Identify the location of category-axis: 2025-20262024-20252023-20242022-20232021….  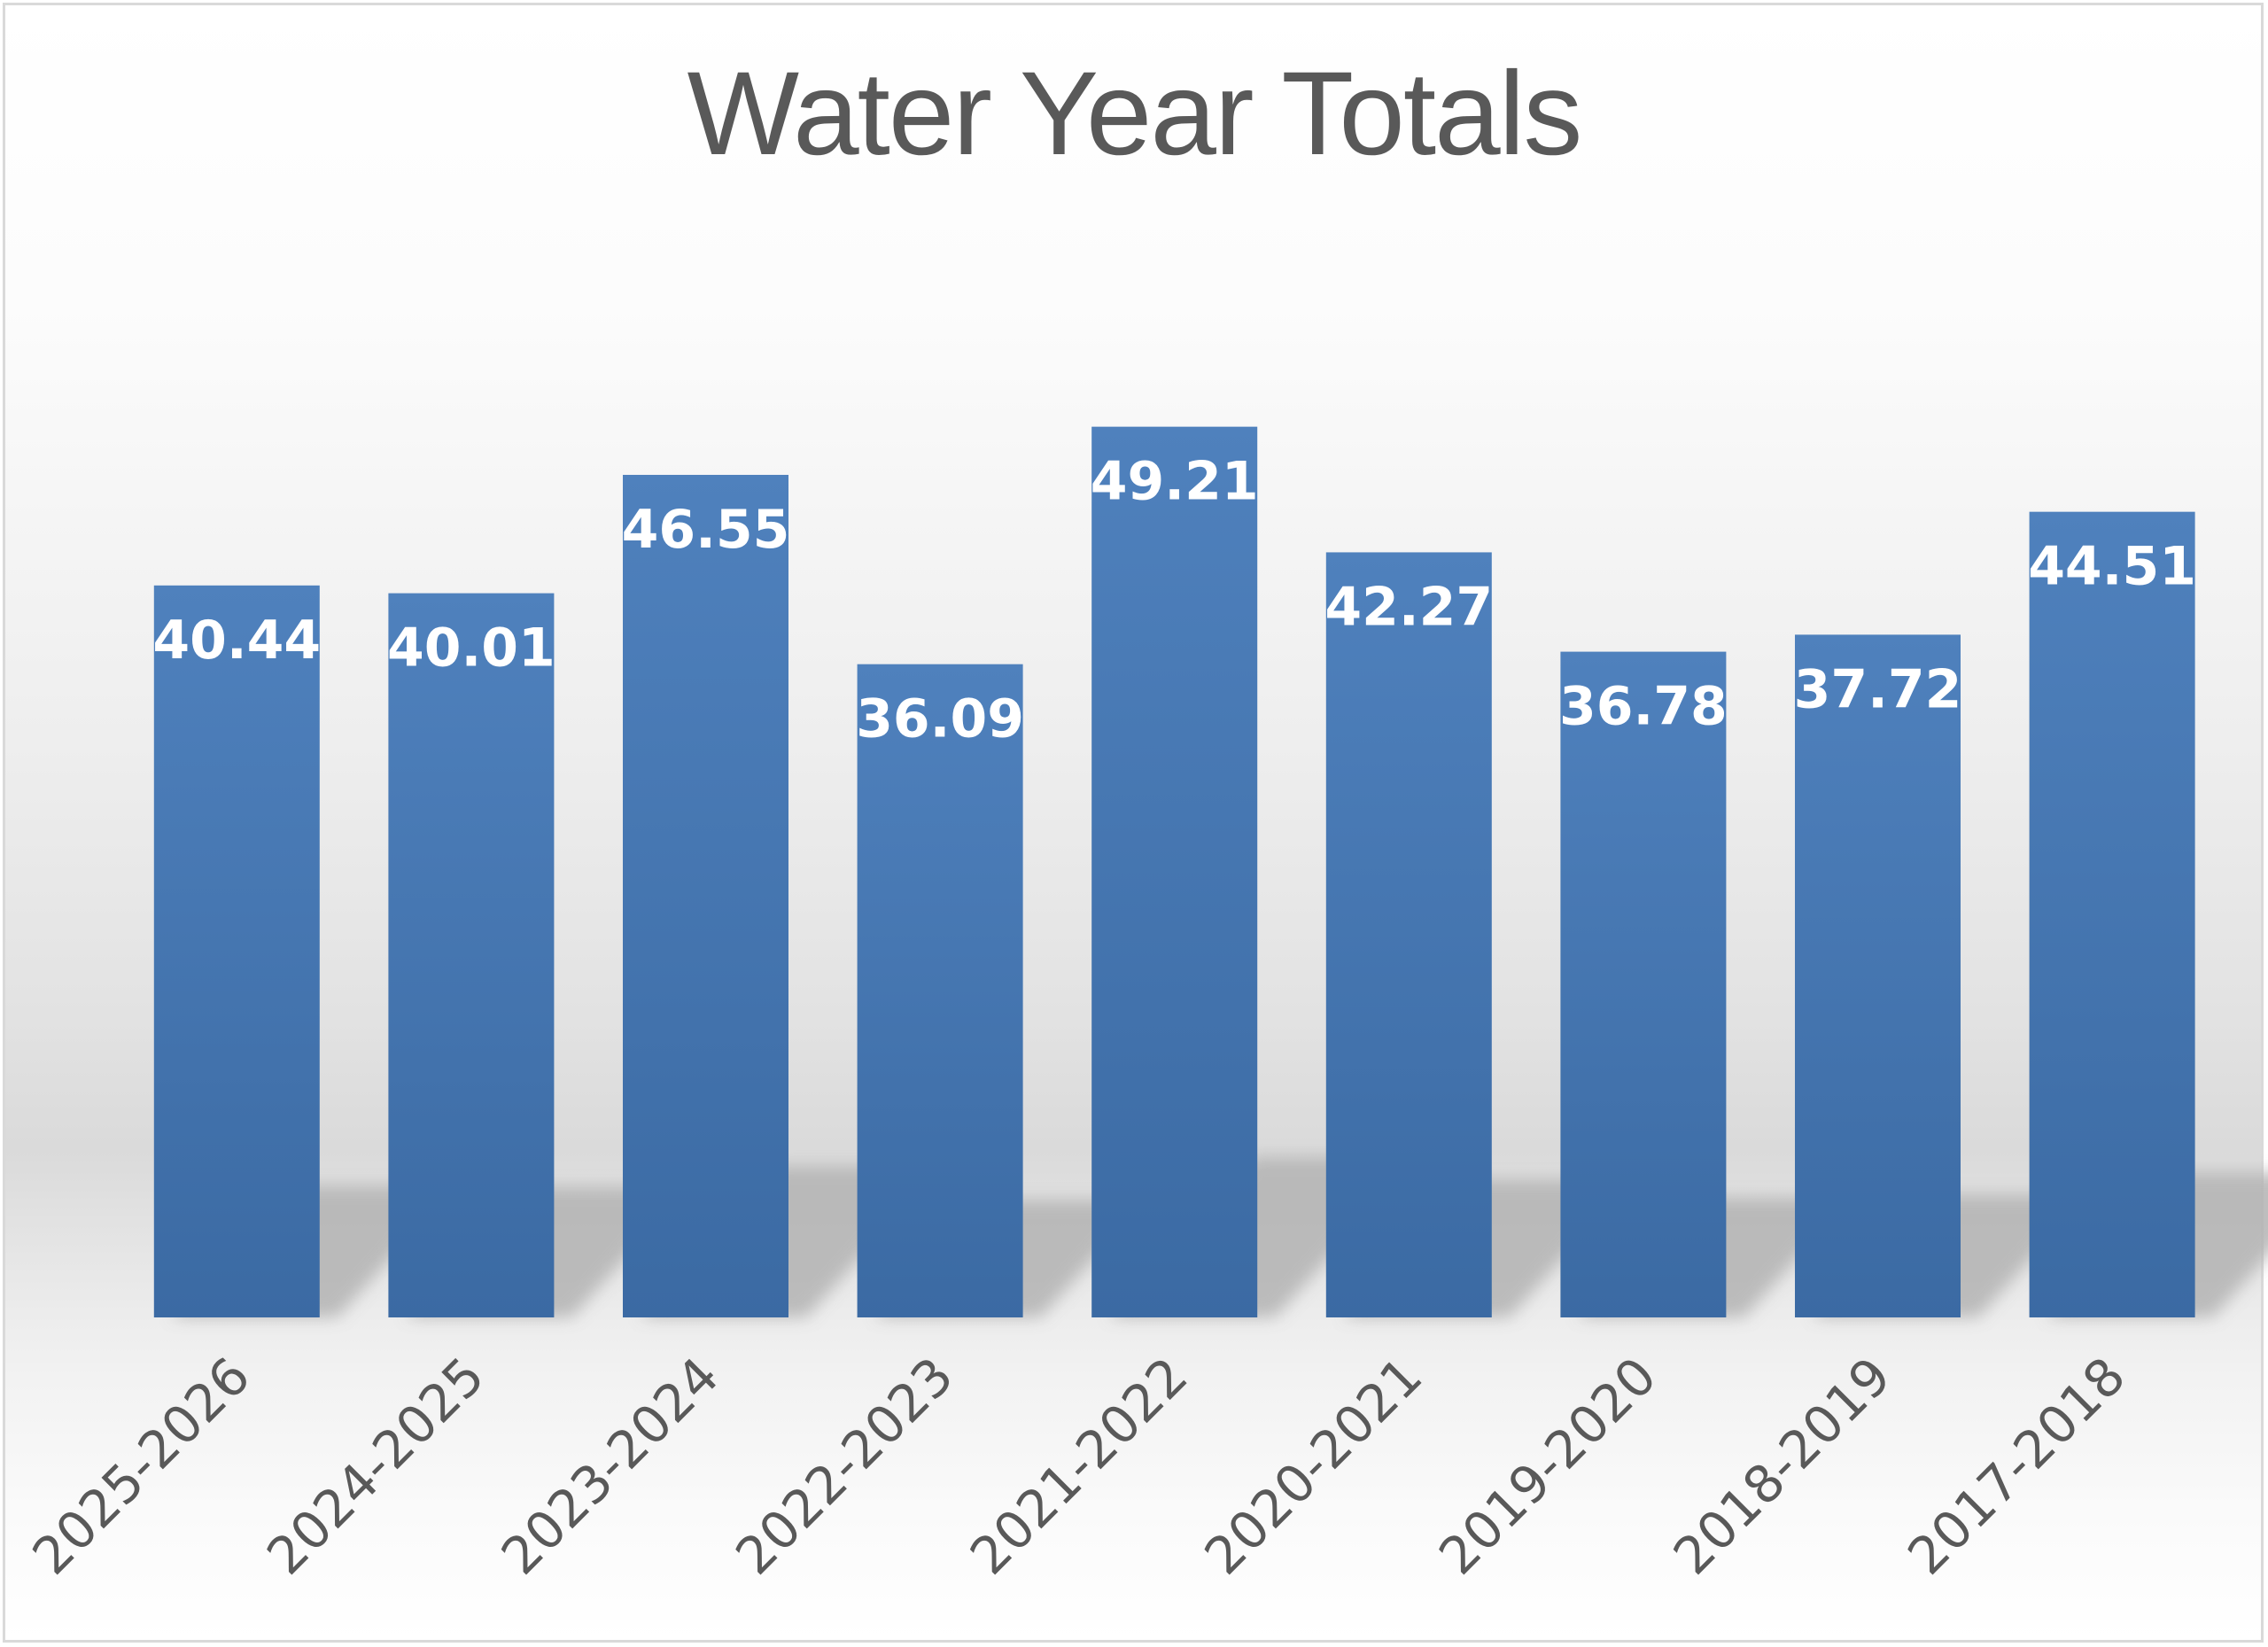
(1079, 1466).